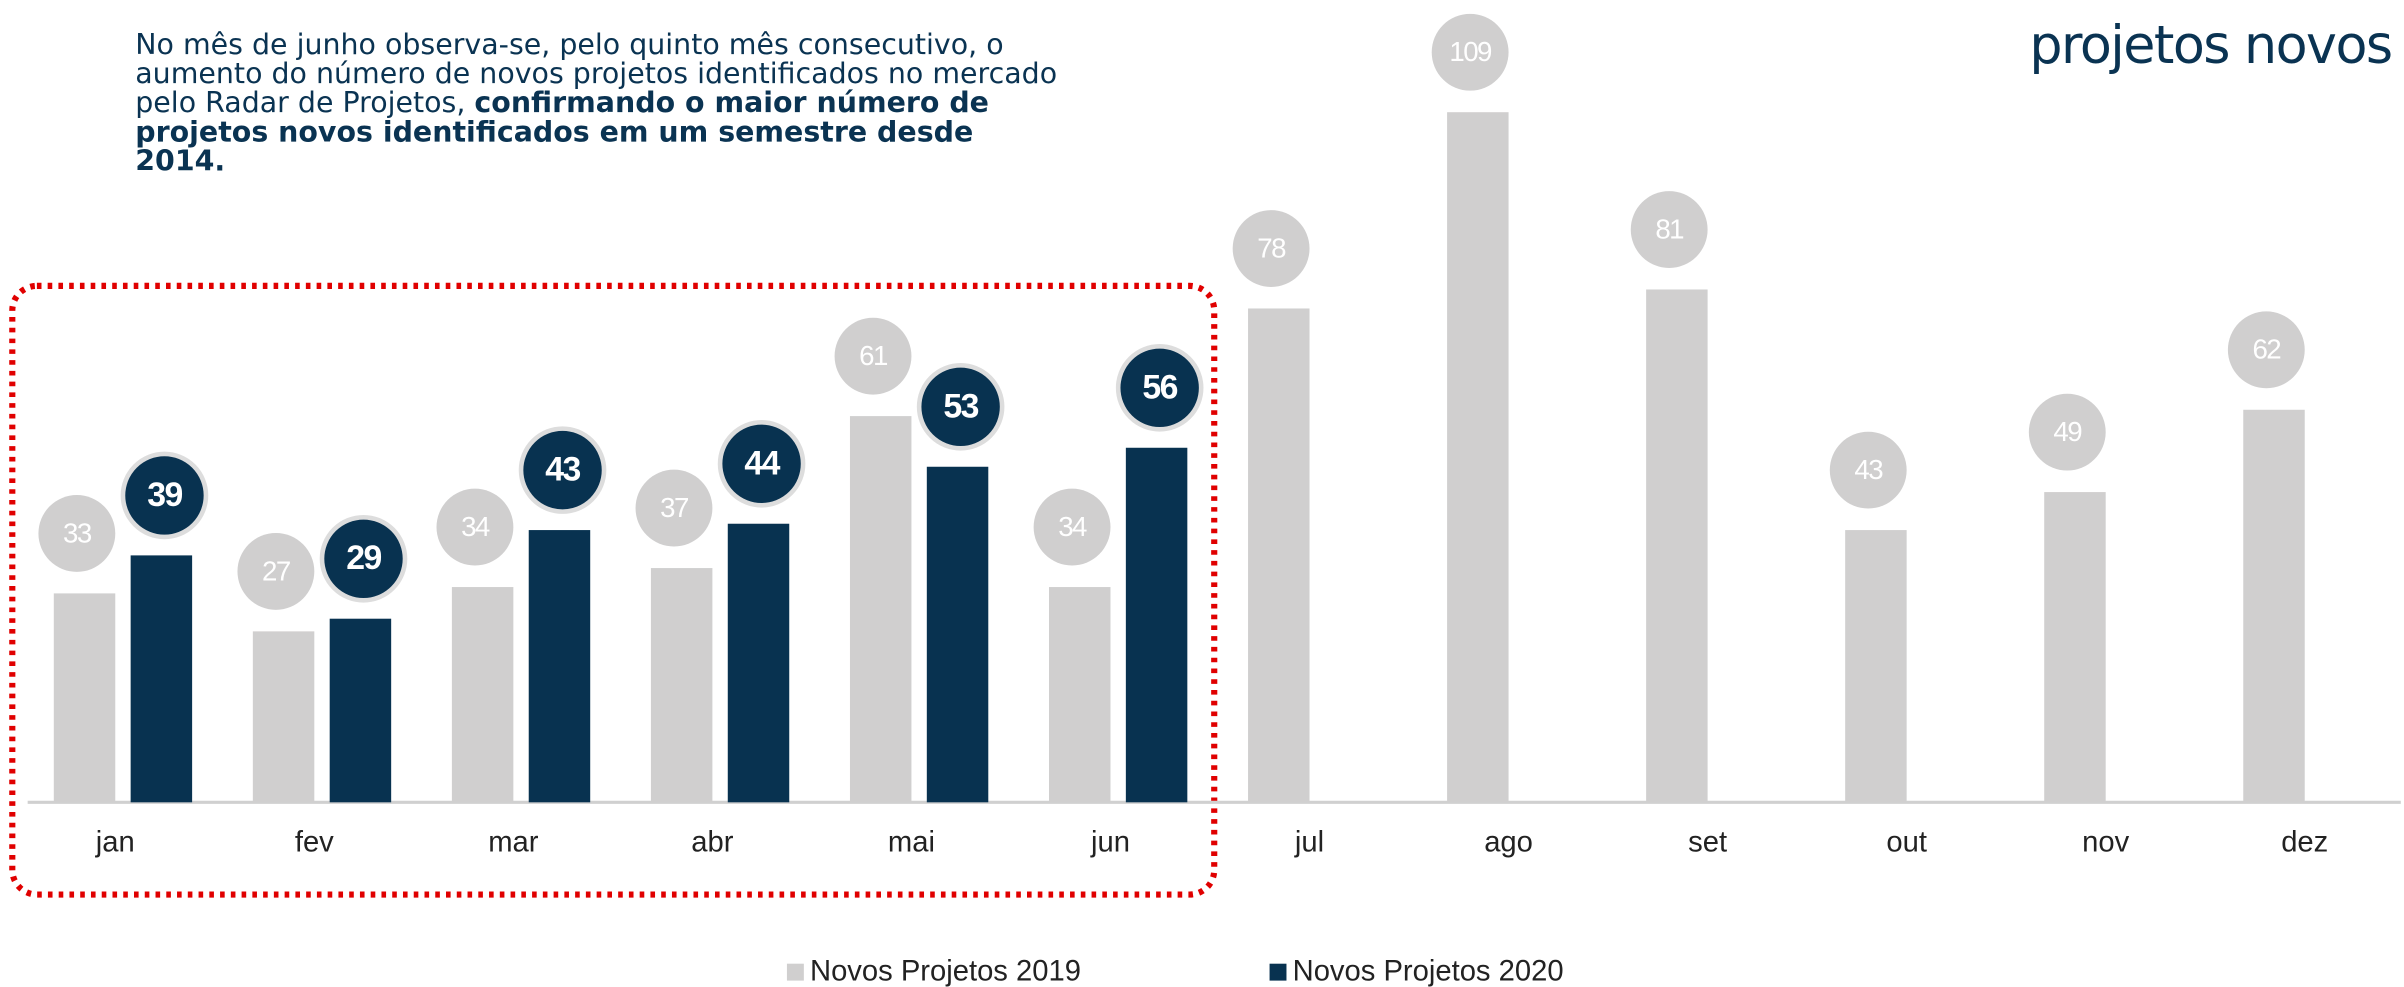  I want to click on value-label: 61, so click(873, 355).